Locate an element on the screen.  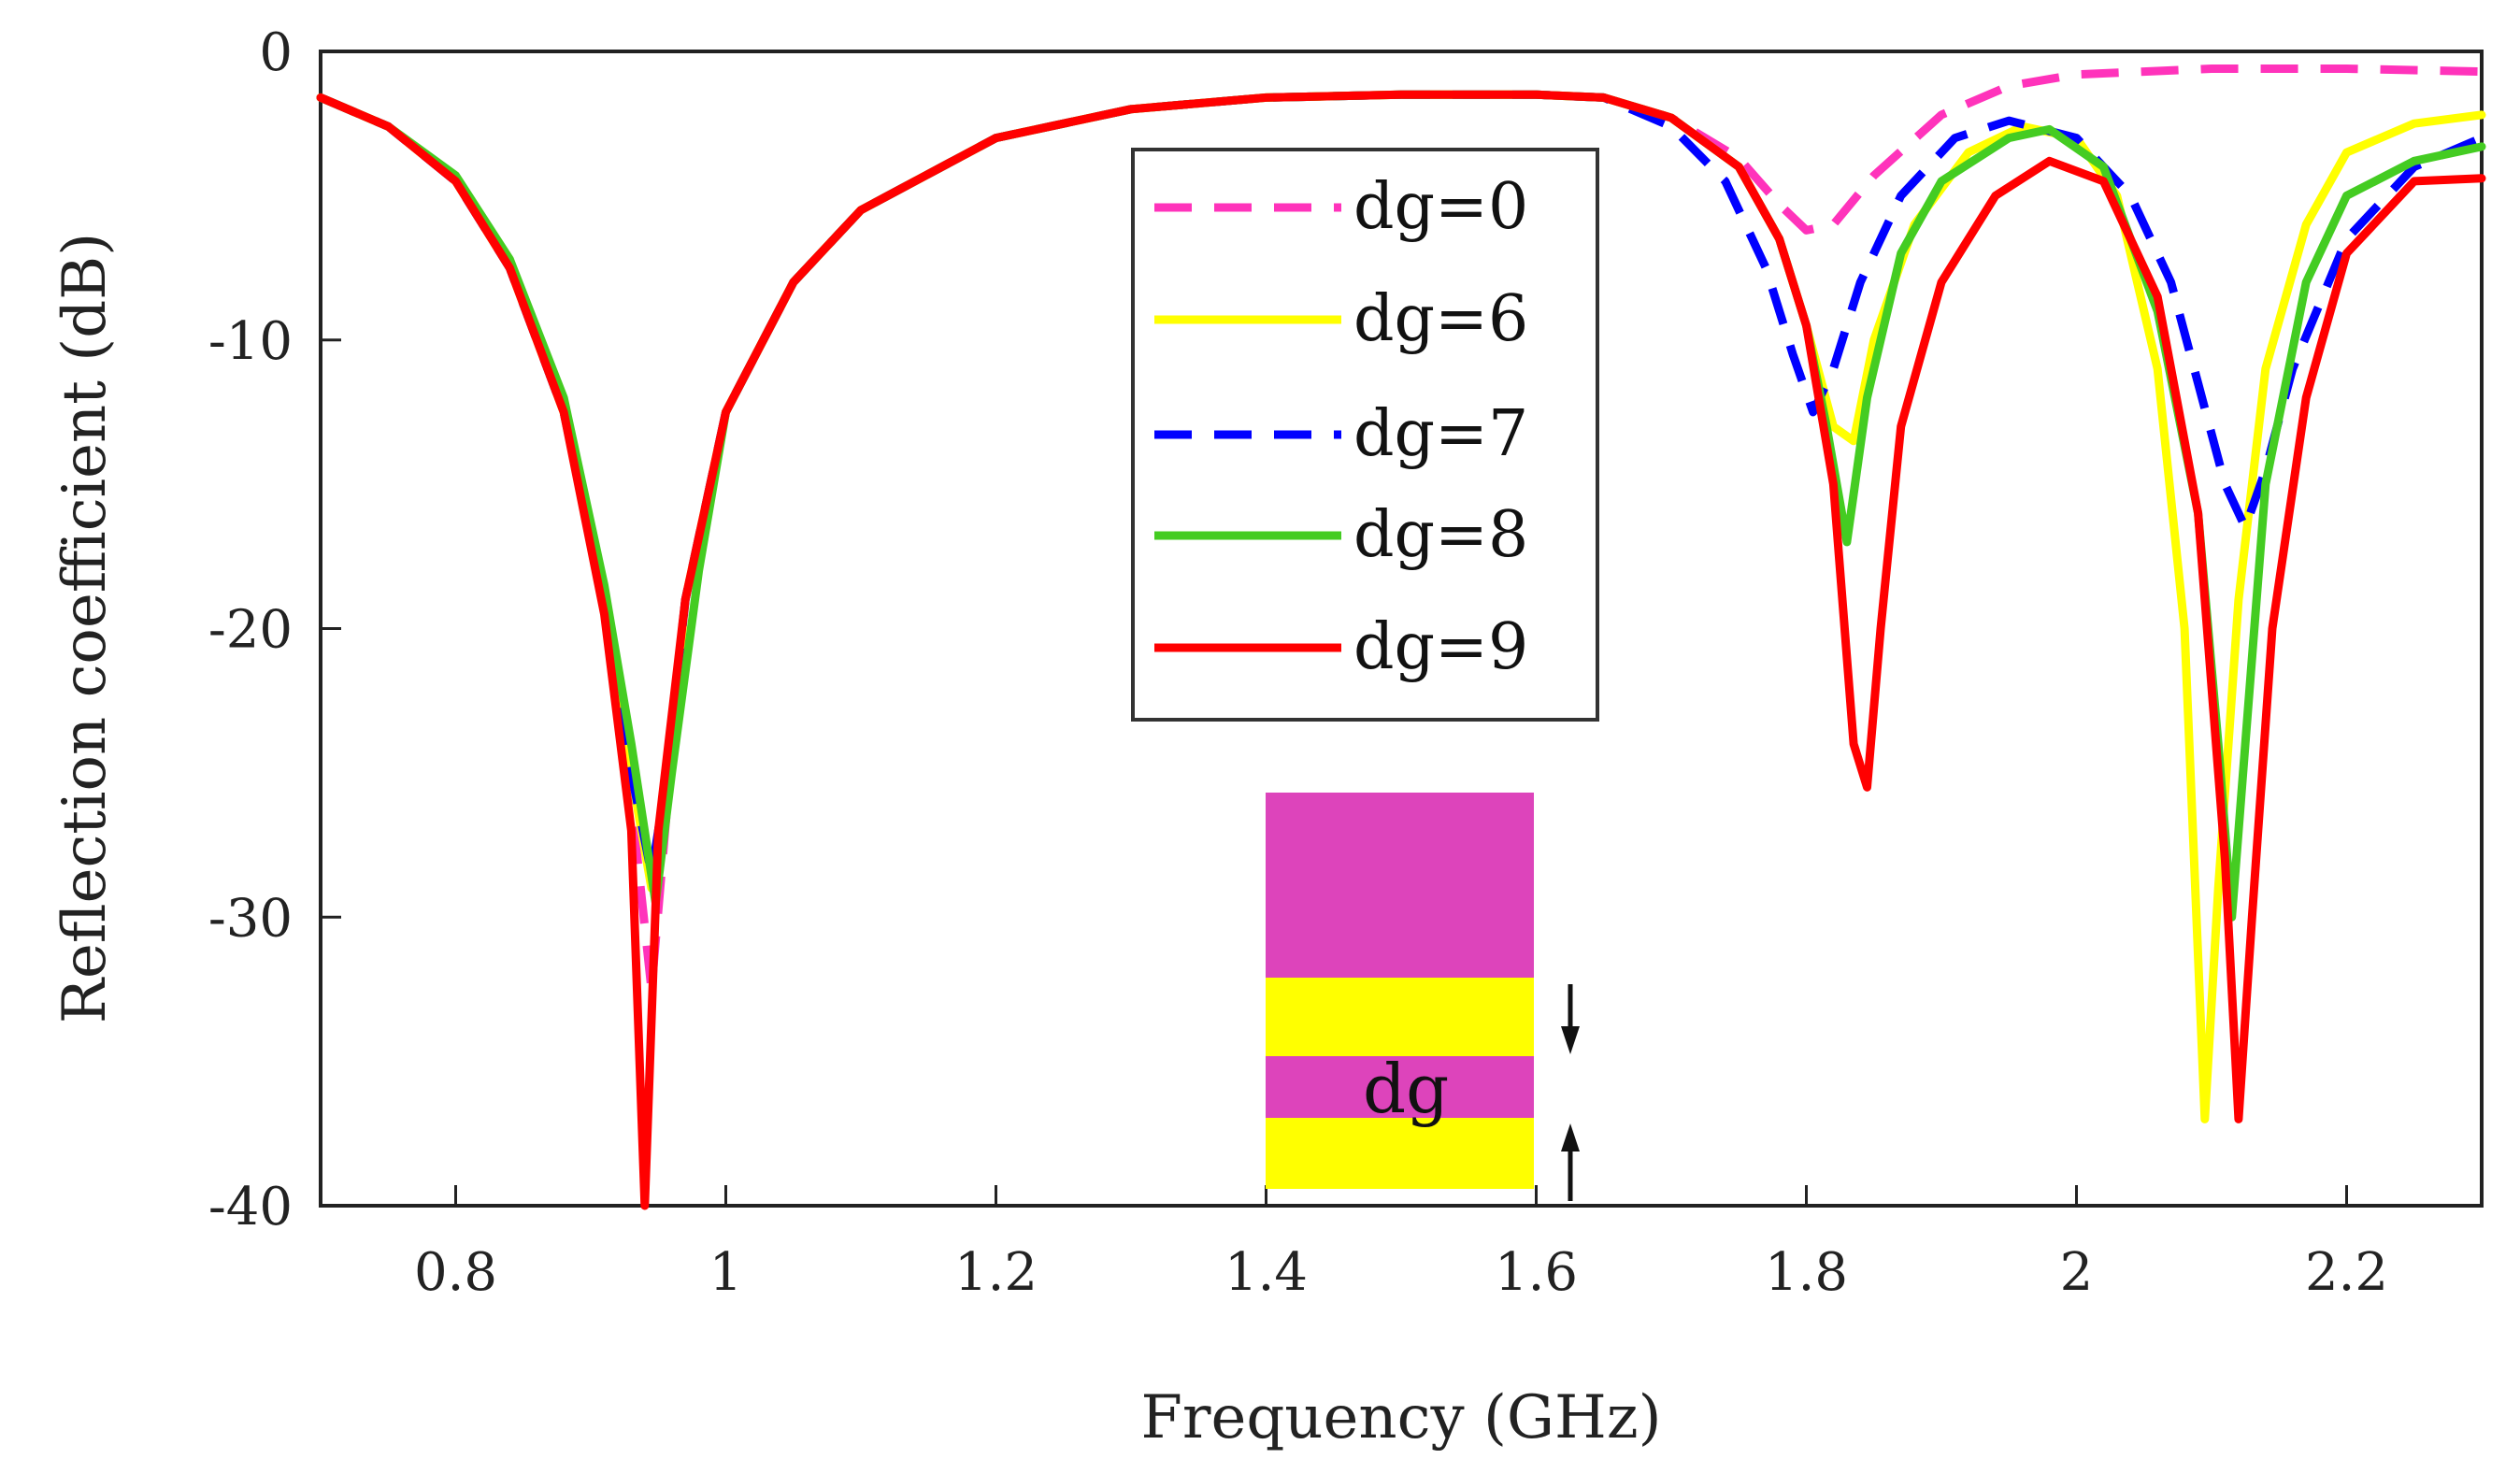
arrow-down-icon is located at coordinates (1570, 1019).